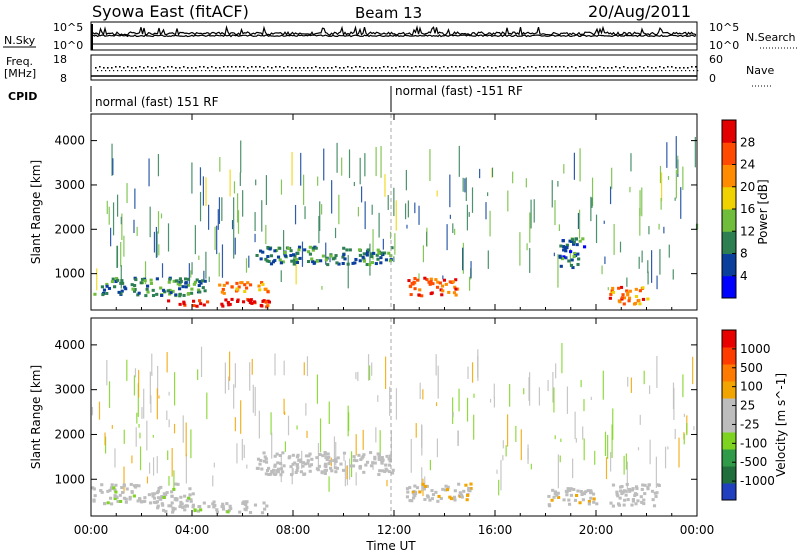  What do you see at coordinates (747, 187) in the screenshot?
I see `colorbar-tick: 20` at bounding box center [747, 187].